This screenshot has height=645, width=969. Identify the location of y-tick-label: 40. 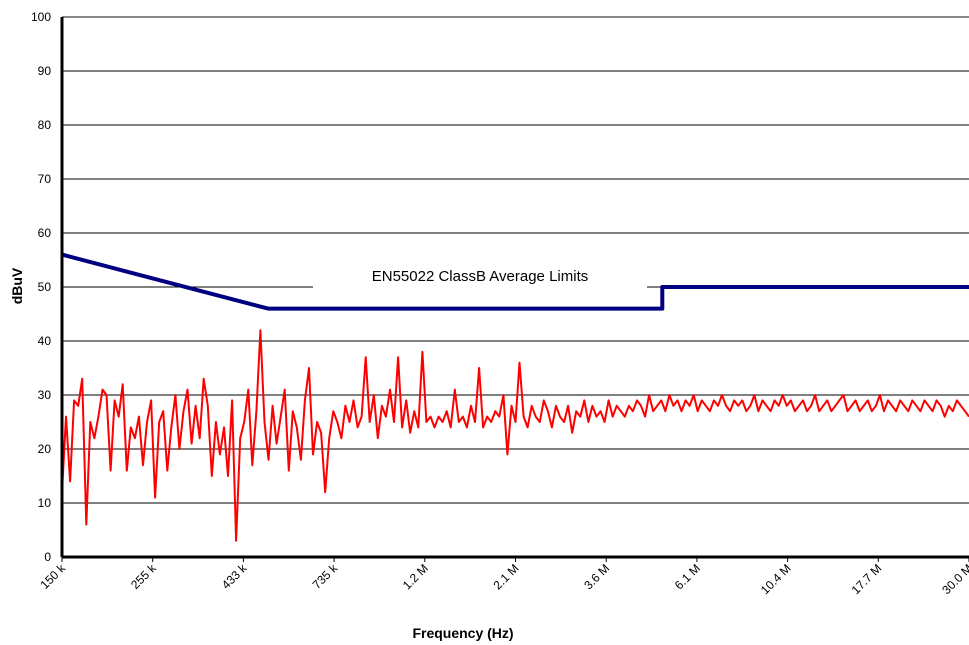
(45, 341).